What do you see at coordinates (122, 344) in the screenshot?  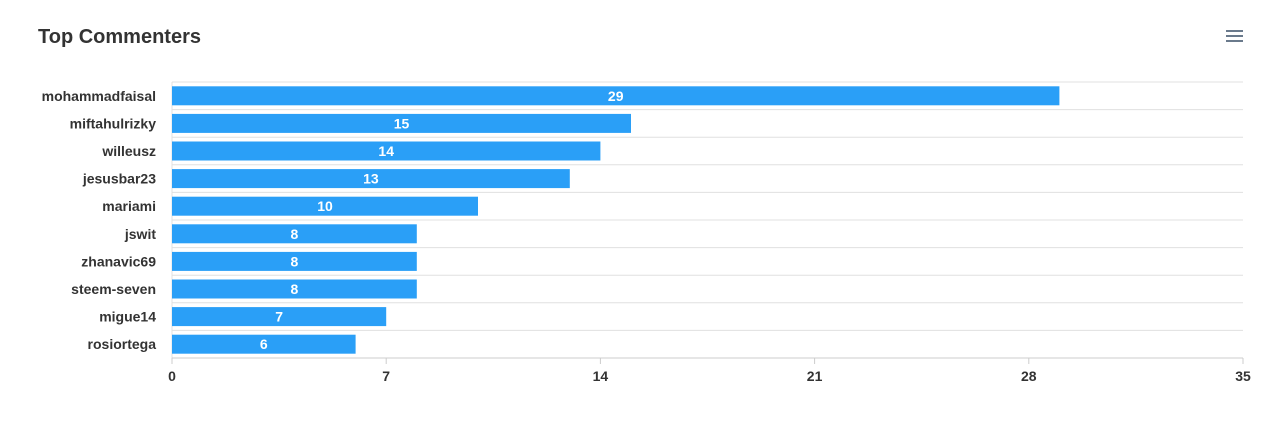 I see `category-label: rosiortega` at bounding box center [122, 344].